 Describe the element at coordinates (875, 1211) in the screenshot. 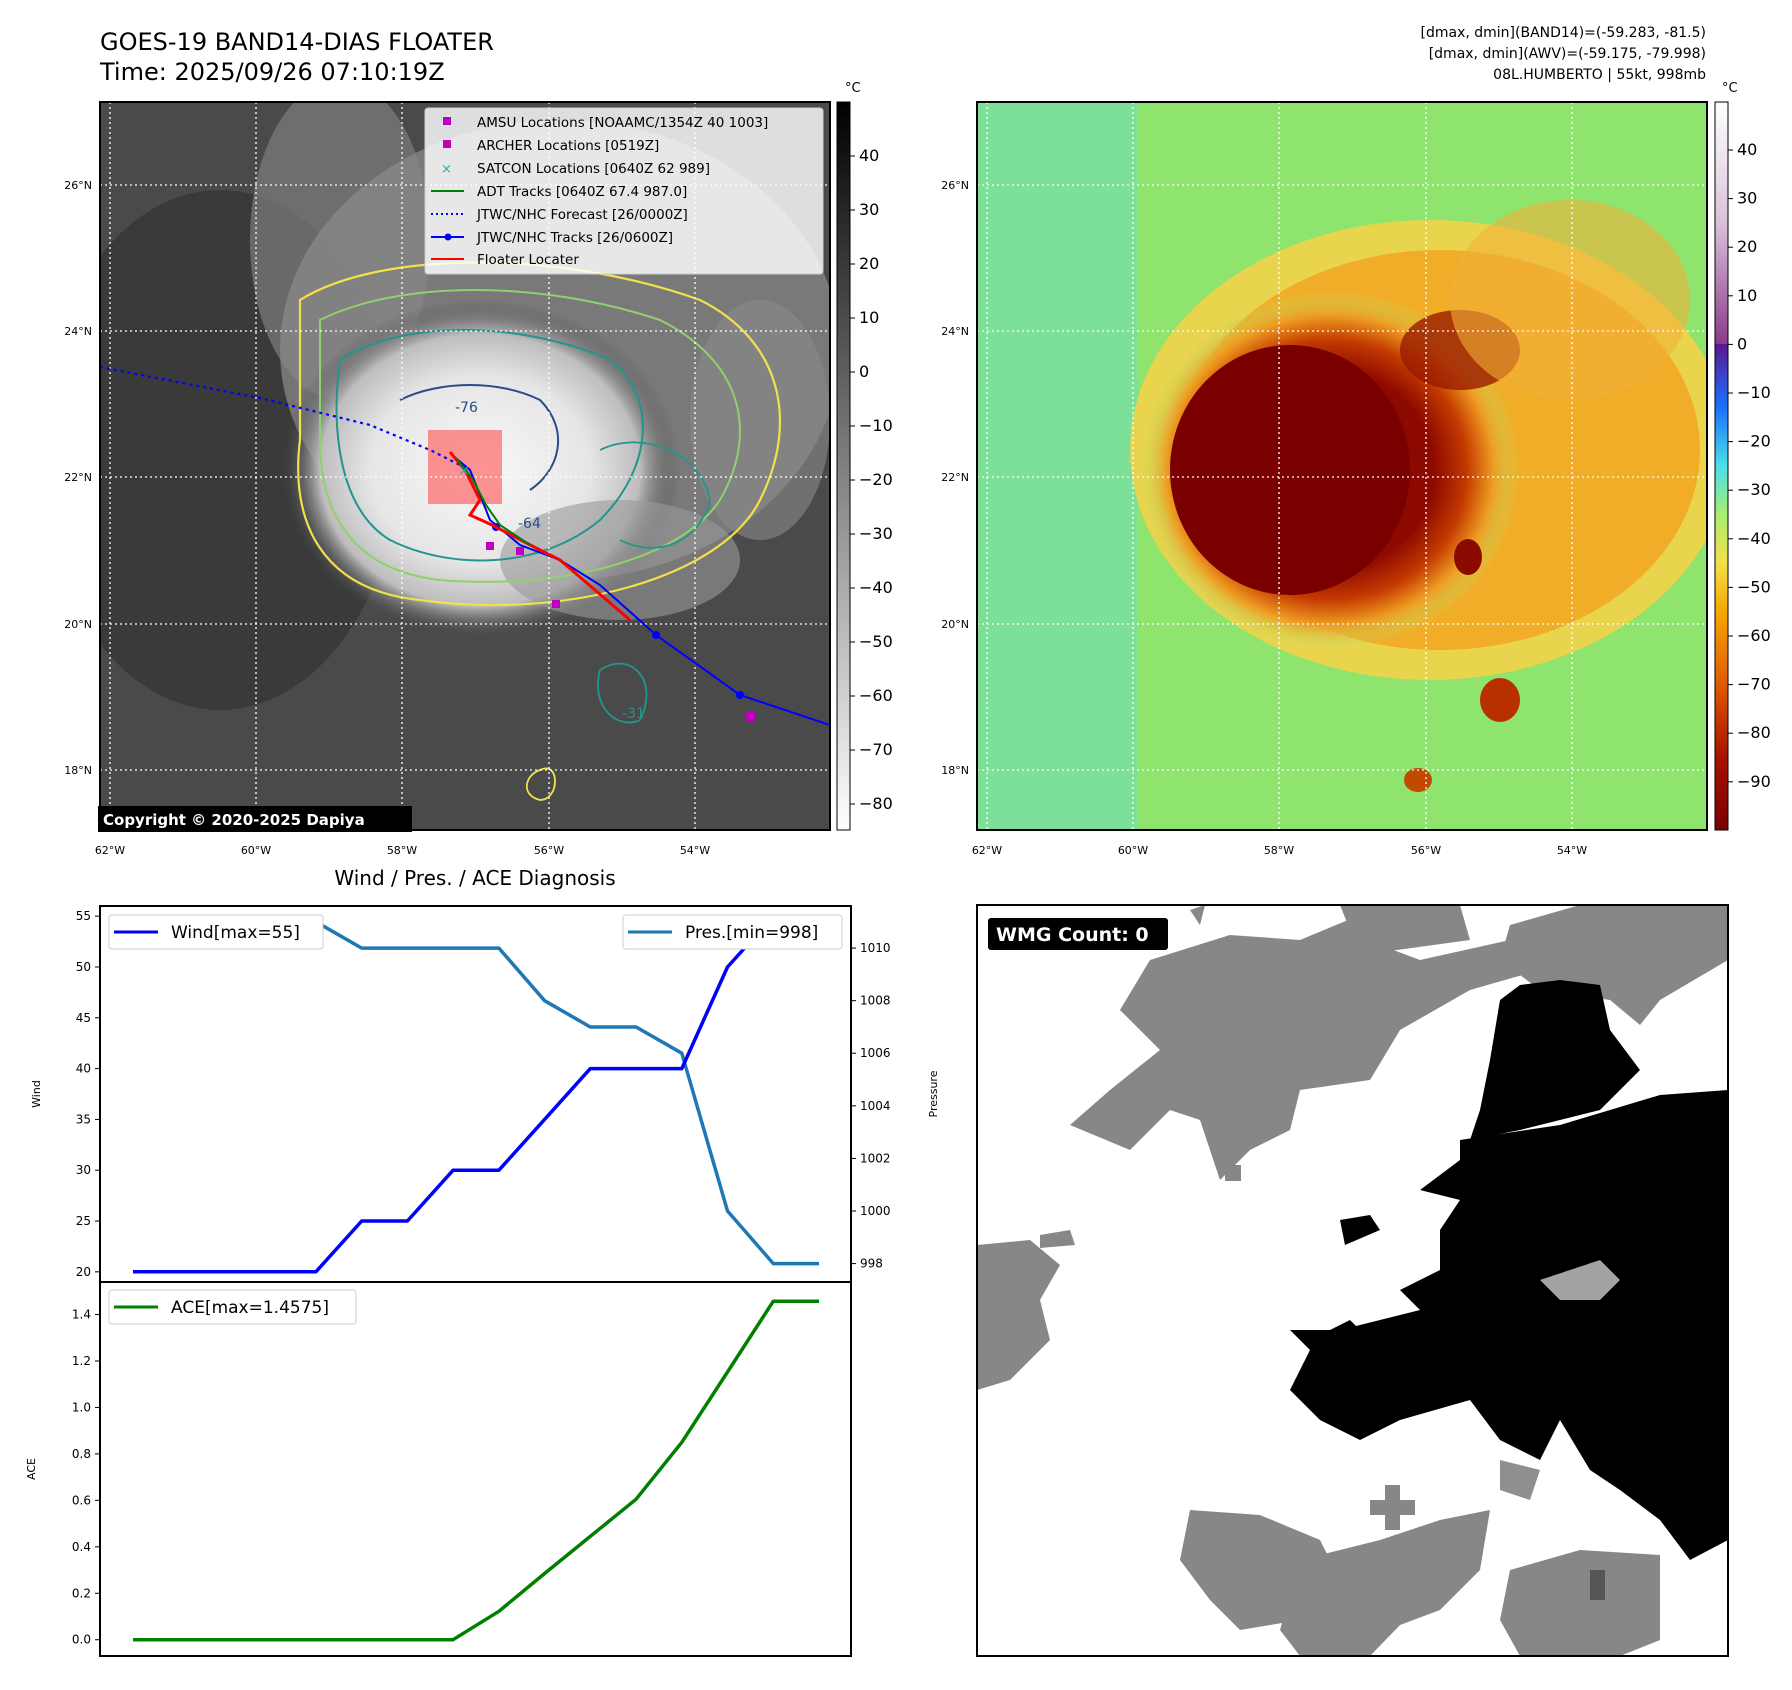

I see `pressure-axis-tick-label: 1000` at that location.